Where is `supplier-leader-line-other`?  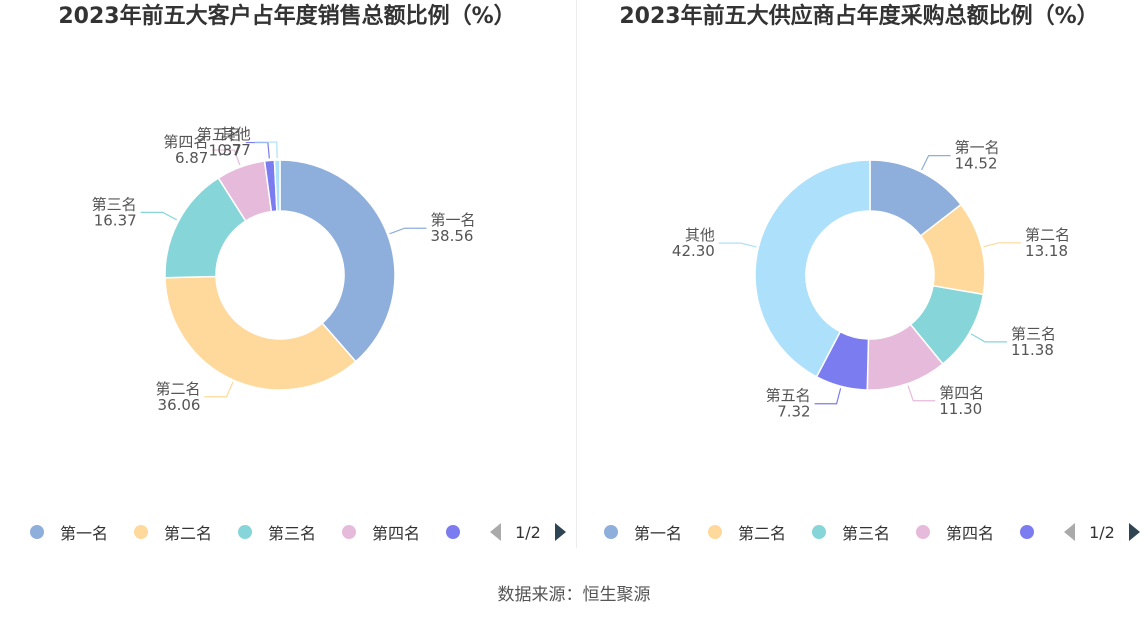 supplier-leader-line-other is located at coordinates (737, 245).